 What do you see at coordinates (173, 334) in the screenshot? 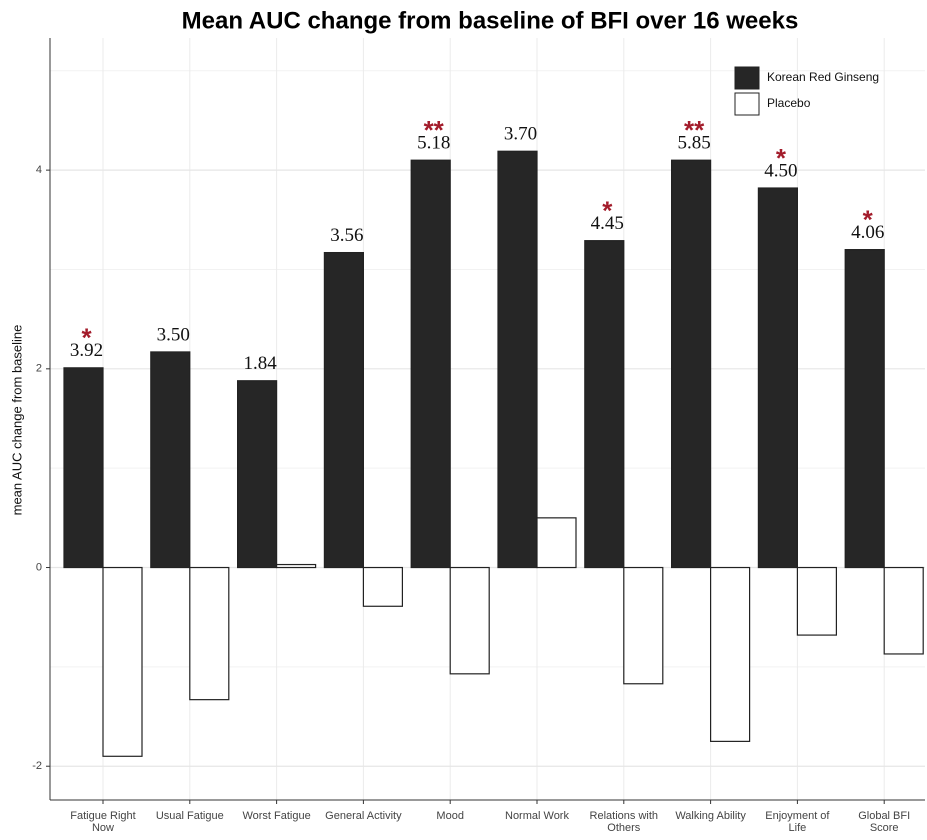
I see `annotation-value: 3.50` at bounding box center [173, 334].